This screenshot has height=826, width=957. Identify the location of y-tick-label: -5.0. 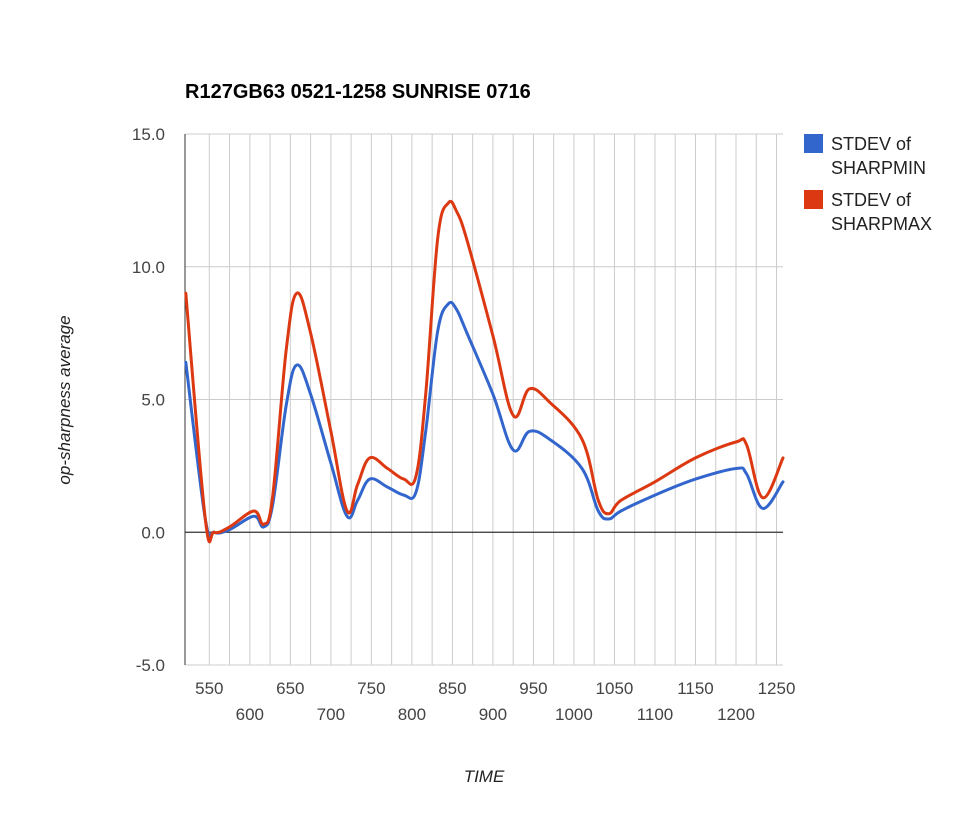
(150, 665).